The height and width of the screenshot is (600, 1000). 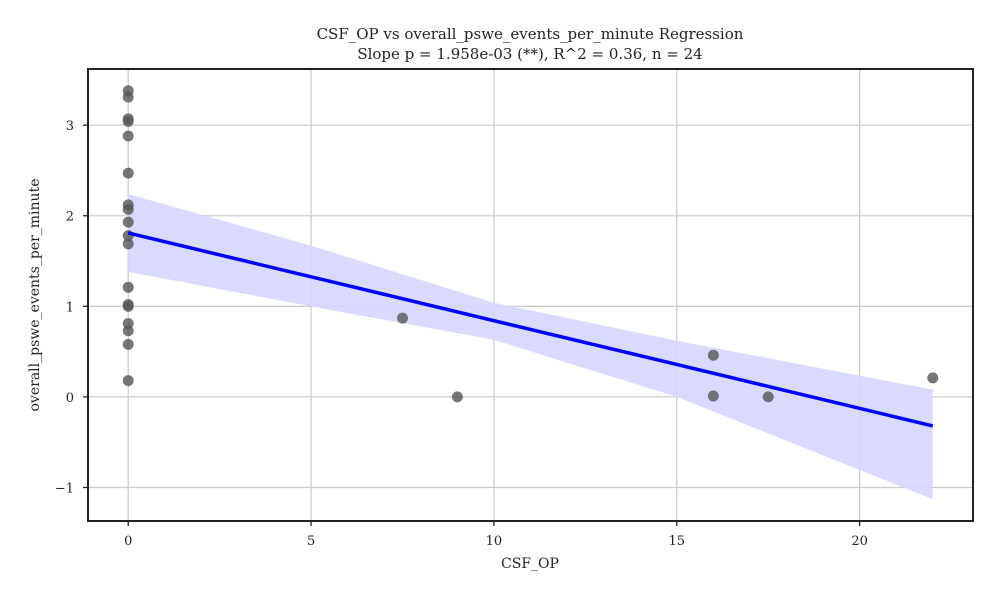 I want to click on x-tick-label: 10, so click(x=494, y=541).